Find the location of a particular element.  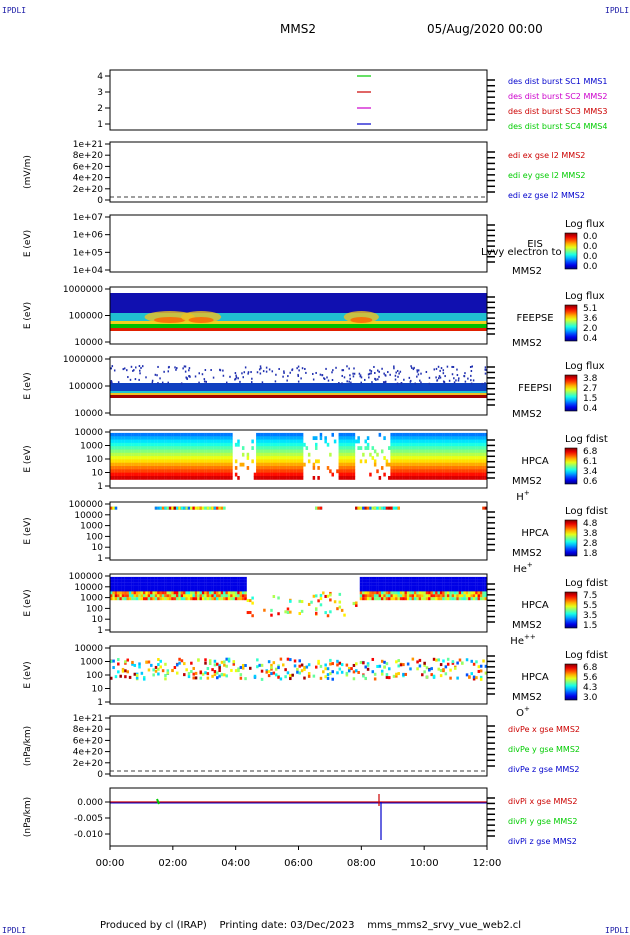

legend-entry: edi ez gse l2 MMS2 is located at coordinates (546, 195).